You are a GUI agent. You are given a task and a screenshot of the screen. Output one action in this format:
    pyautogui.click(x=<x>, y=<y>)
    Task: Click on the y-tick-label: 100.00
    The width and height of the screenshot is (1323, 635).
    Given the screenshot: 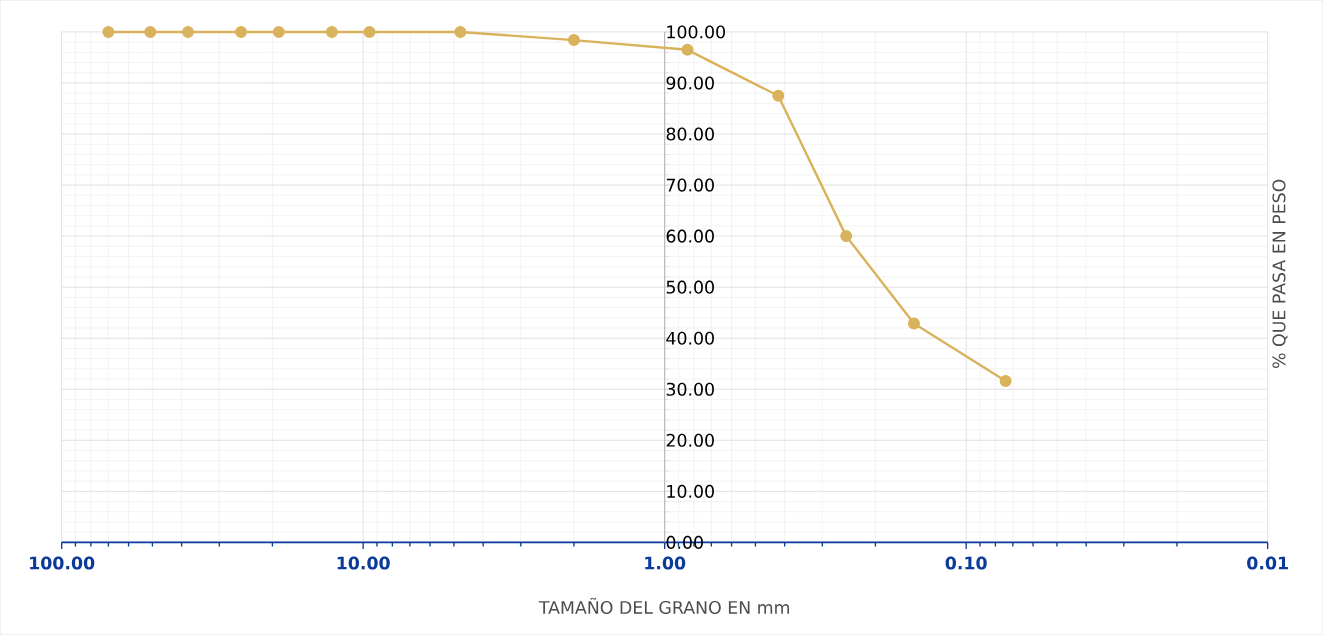 What is the action you would take?
    pyautogui.click(x=696, y=32)
    